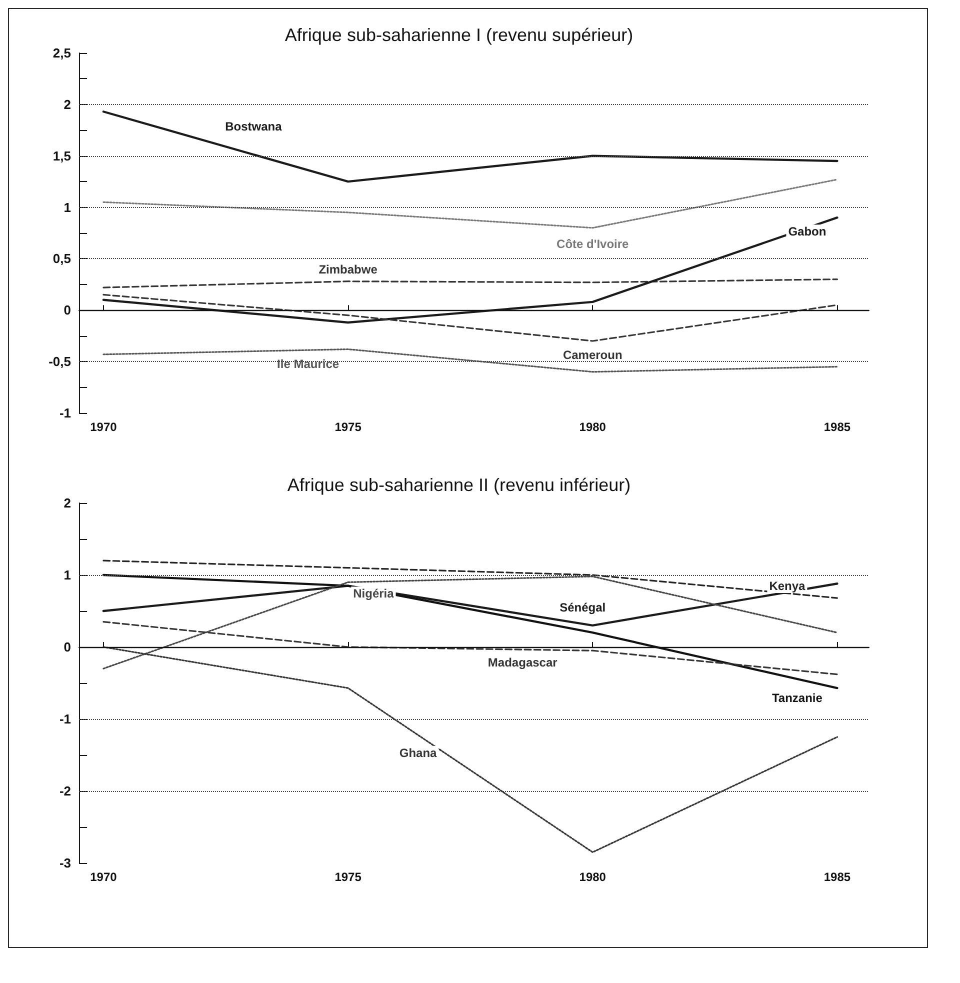  I want to click on series-label: Kenya, so click(787, 586).